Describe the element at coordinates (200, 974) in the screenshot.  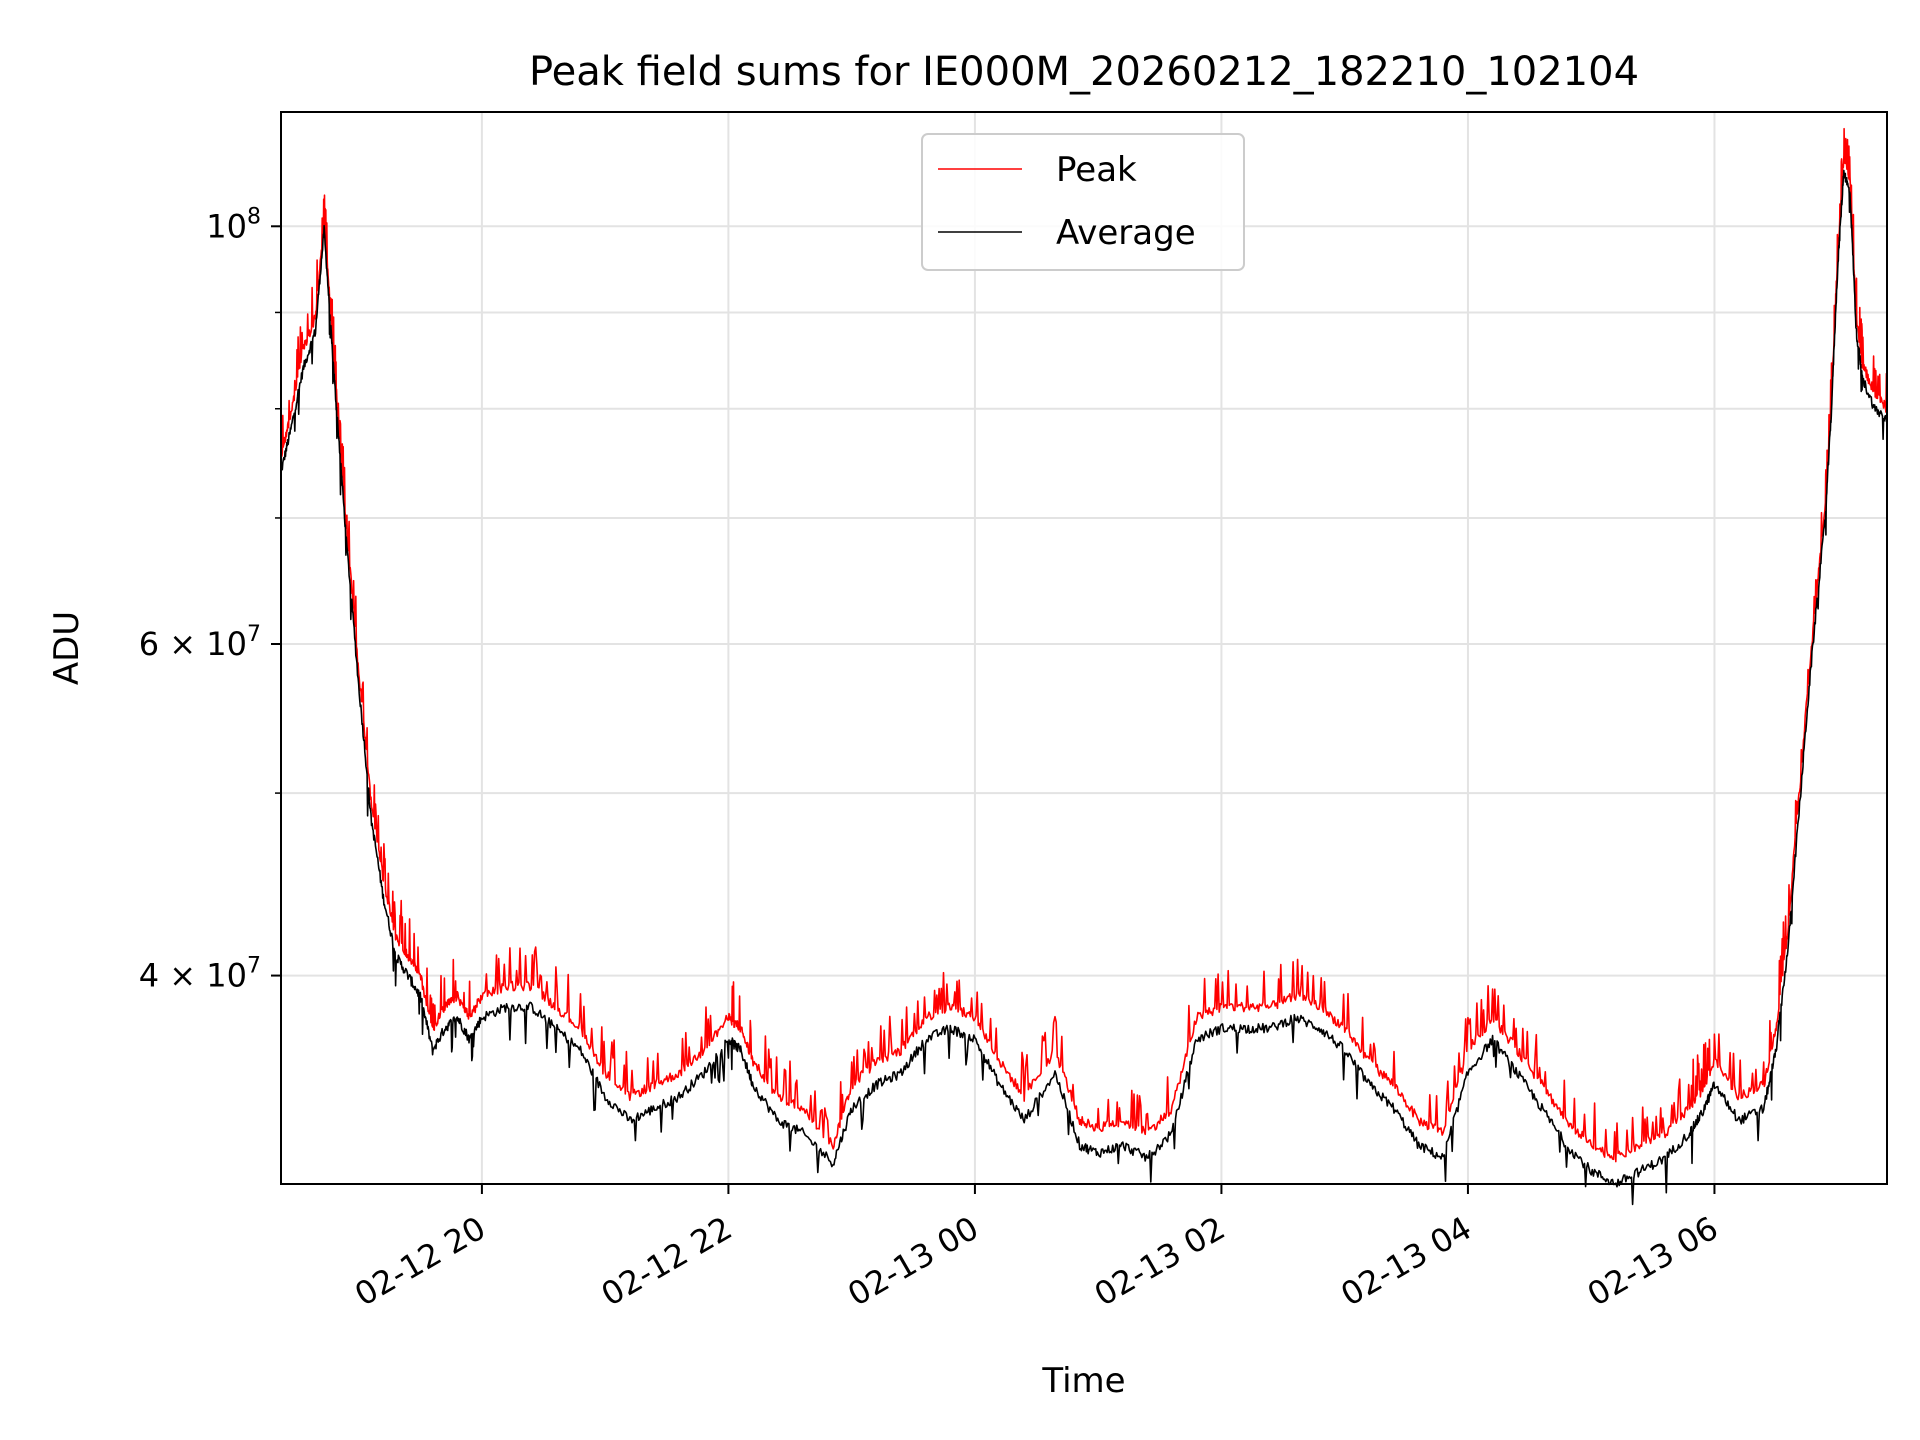
I see `y-tick-label: 4 × 107` at that location.